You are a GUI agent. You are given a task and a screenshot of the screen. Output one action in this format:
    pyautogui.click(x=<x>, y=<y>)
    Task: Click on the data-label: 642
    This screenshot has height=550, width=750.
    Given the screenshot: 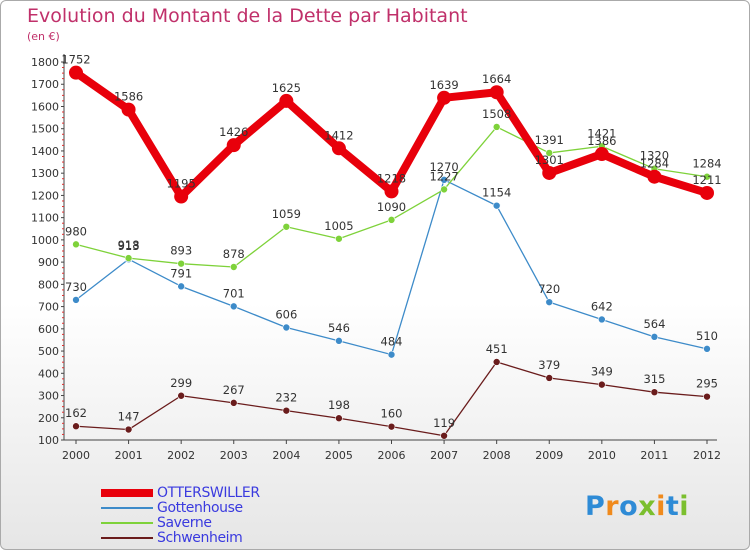 What is the action you would take?
    pyautogui.click(x=602, y=306)
    